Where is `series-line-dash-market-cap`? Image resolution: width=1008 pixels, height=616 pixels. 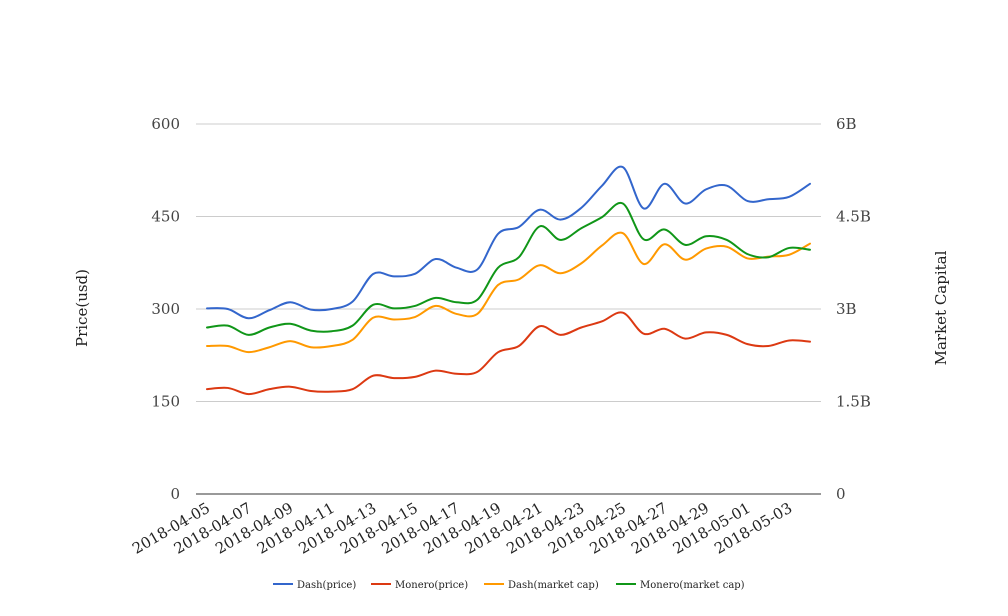
series-line-dash-market-cap is located at coordinates (508, 292).